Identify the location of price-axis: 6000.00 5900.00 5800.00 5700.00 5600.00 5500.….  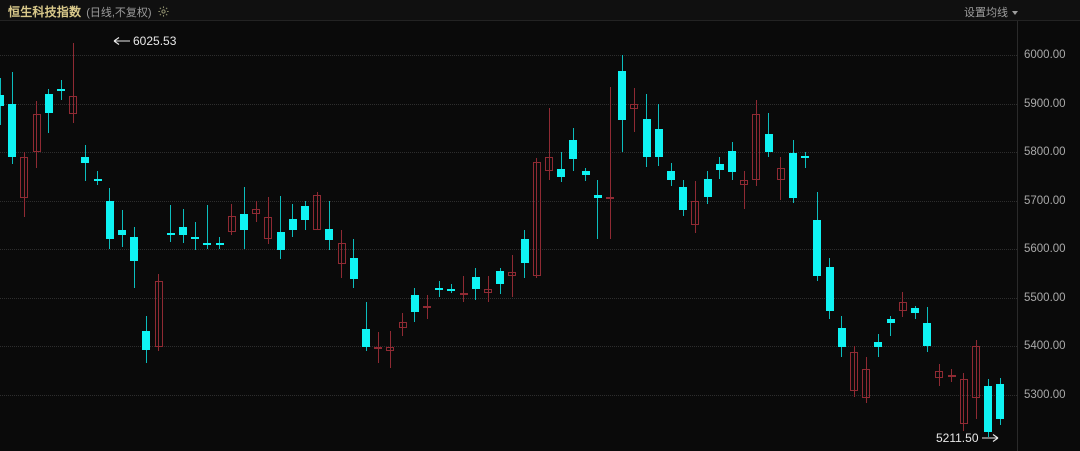
(1049, 236).